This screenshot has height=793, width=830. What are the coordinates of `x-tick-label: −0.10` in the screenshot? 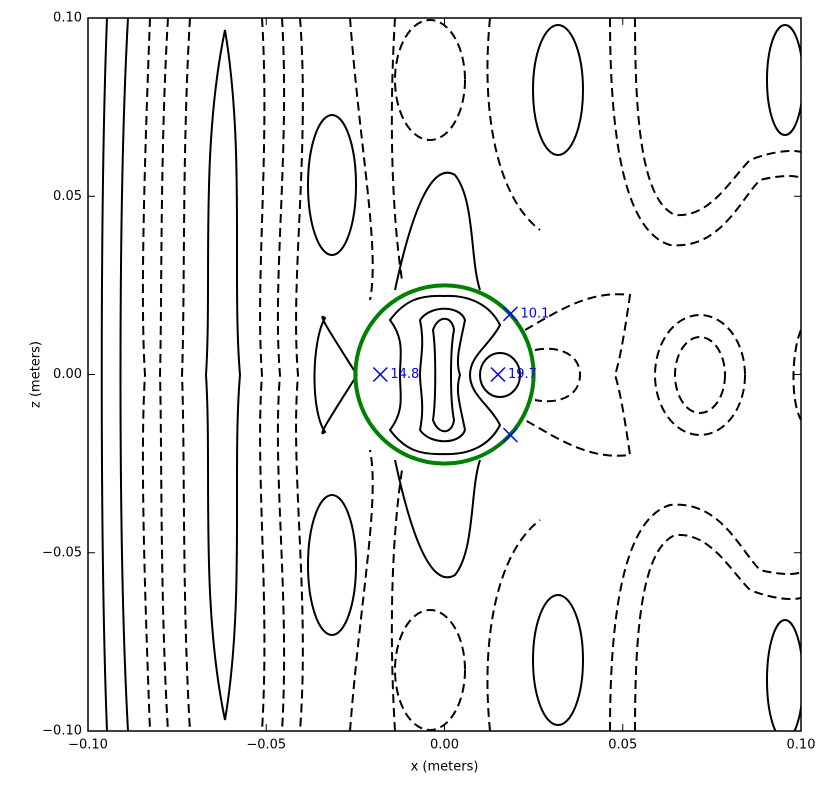 It's located at (88, 745).